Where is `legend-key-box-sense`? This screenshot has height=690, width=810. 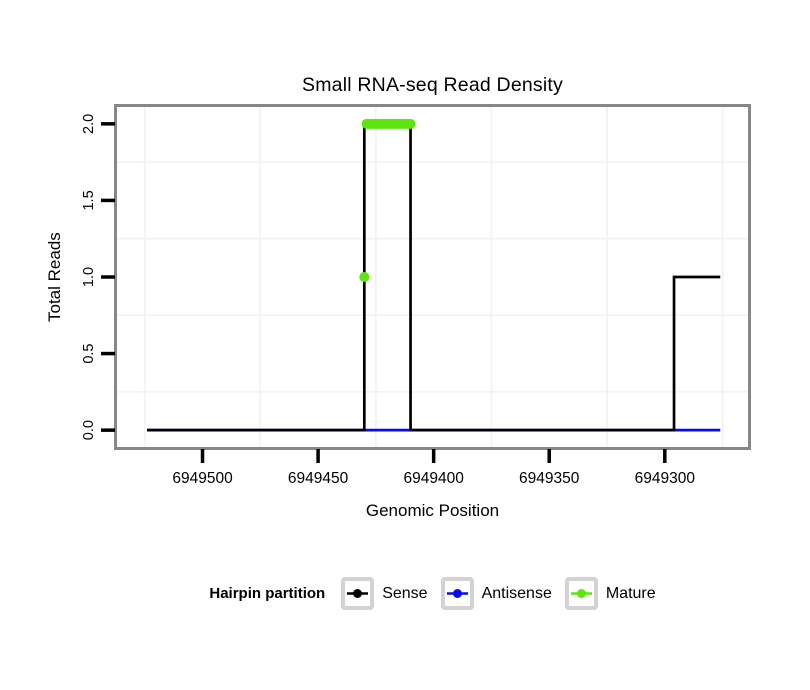 legend-key-box-sense is located at coordinates (358, 593).